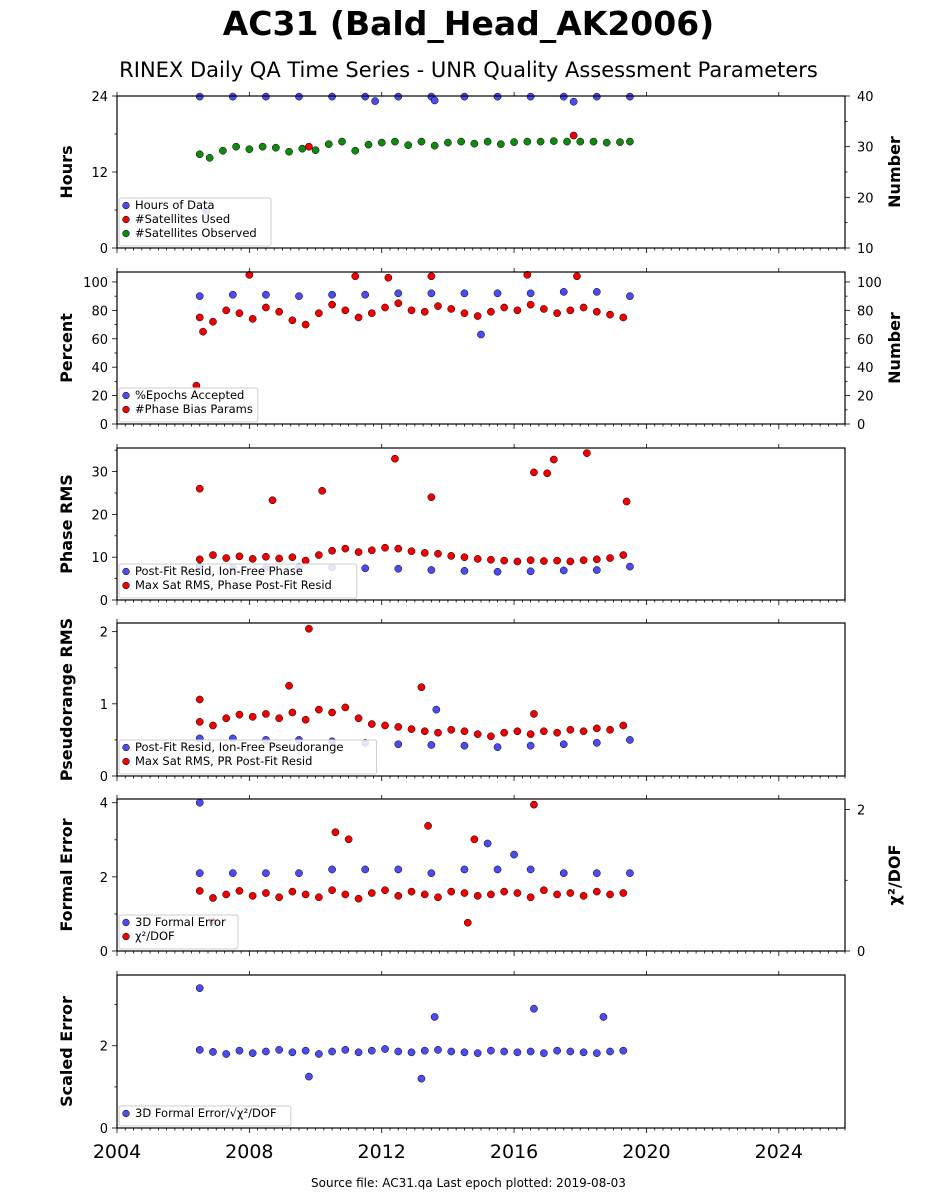 Image resolution: width=937 pixels, height=1200 pixels. What do you see at coordinates (104, 1047) in the screenshot?
I see `y-tick-label-scaled: 2` at bounding box center [104, 1047].